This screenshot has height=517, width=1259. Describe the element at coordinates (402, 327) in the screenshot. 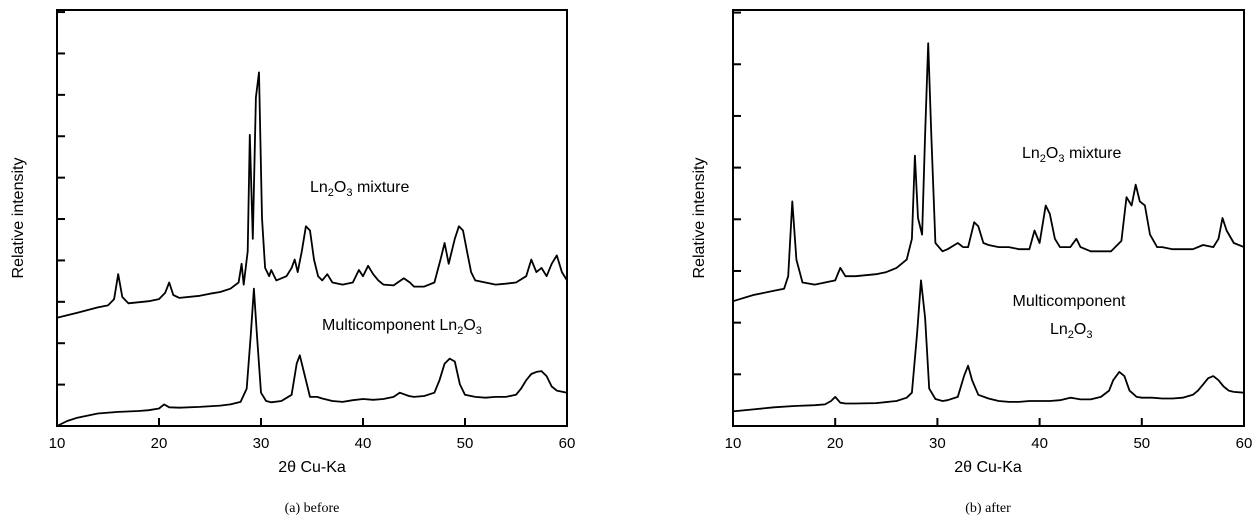

I see `panel-a-label-multicomponent: Multicomponent Ln2O3` at that location.